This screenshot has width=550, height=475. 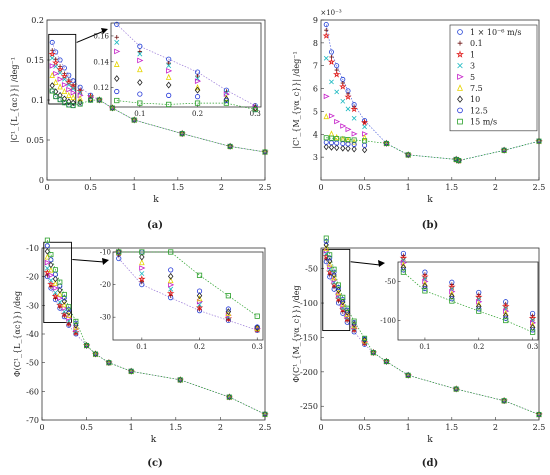 I want to click on inset-frame, so click(x=186, y=65).